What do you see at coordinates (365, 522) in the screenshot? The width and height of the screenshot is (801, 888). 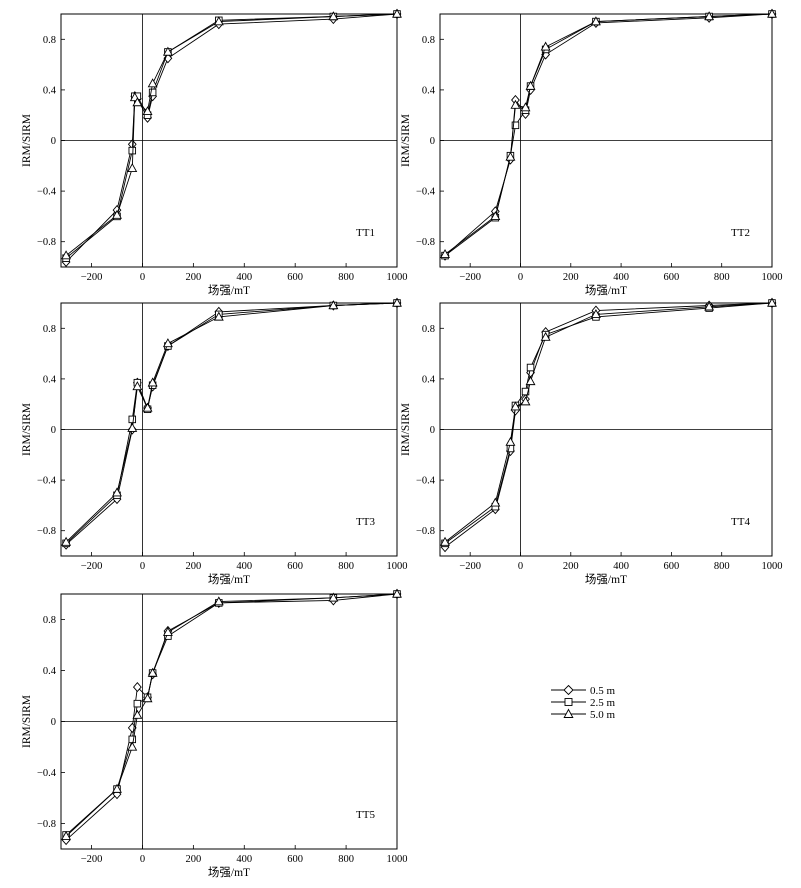 I see `panel-label: TT3` at bounding box center [365, 522].